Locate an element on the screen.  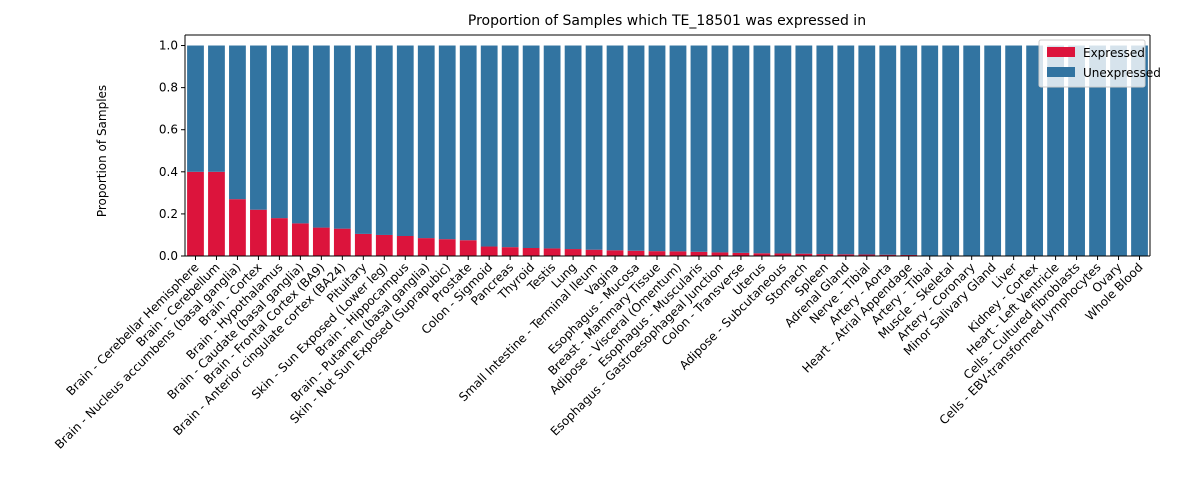
legend-swatch-unexpressed is located at coordinates (1061, 72).